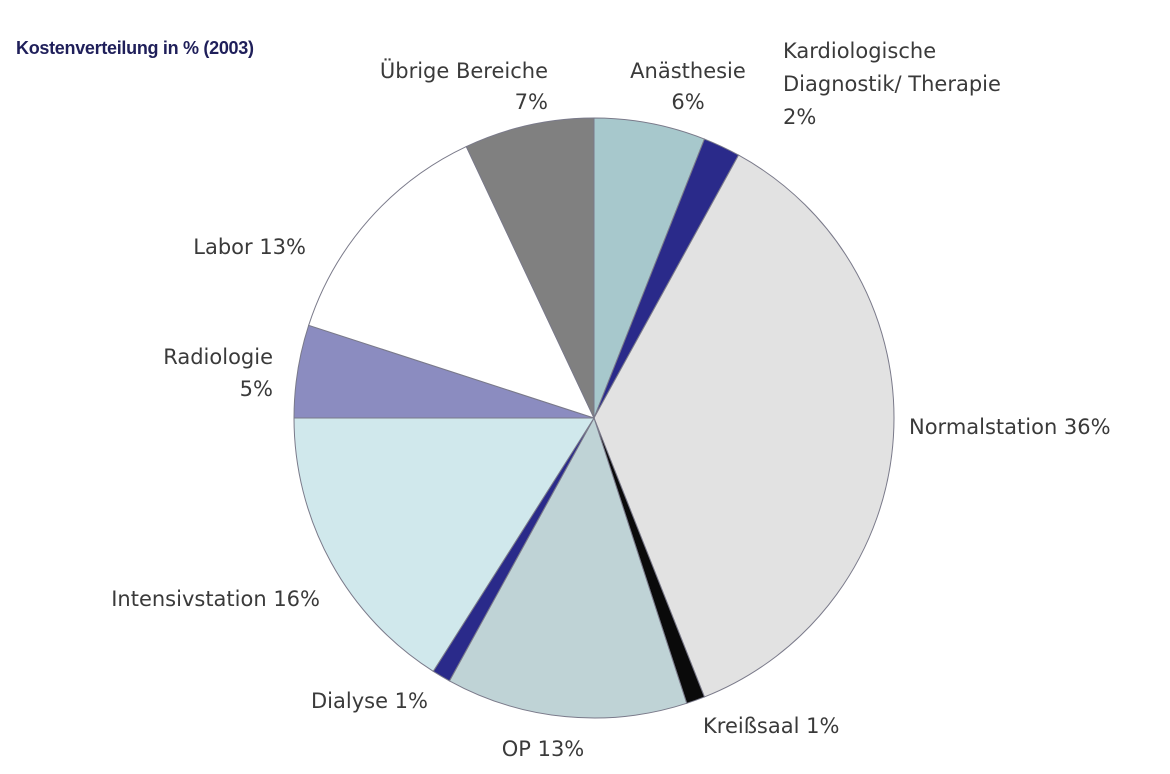 The height and width of the screenshot is (774, 1170). Describe the element at coordinates (859, 51) in the screenshot. I see `slice-label-line: Kardiologische` at that location.